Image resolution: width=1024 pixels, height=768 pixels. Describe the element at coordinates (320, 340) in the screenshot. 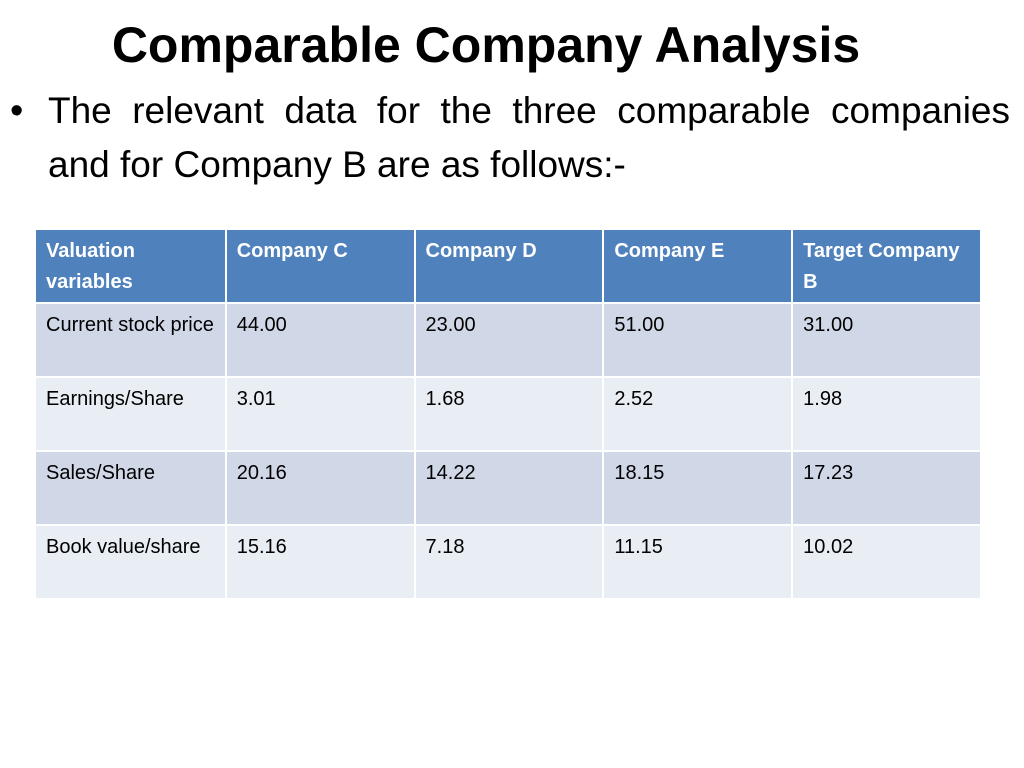

I see `cell-value: 44.00` at that location.